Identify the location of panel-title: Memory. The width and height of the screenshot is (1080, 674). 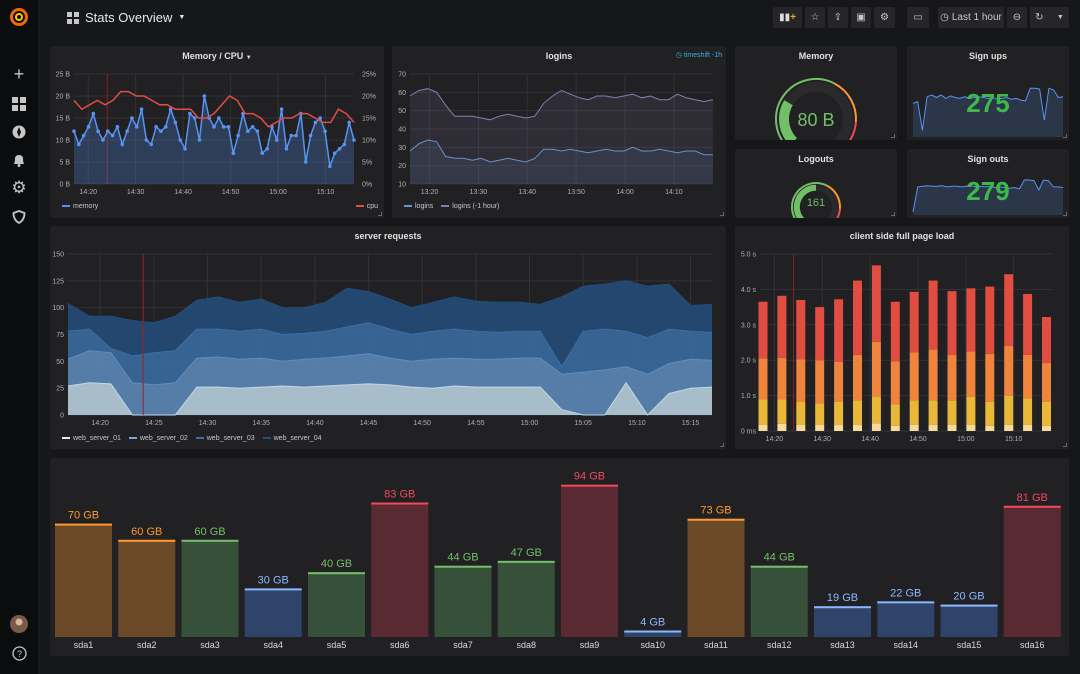
(816, 56).